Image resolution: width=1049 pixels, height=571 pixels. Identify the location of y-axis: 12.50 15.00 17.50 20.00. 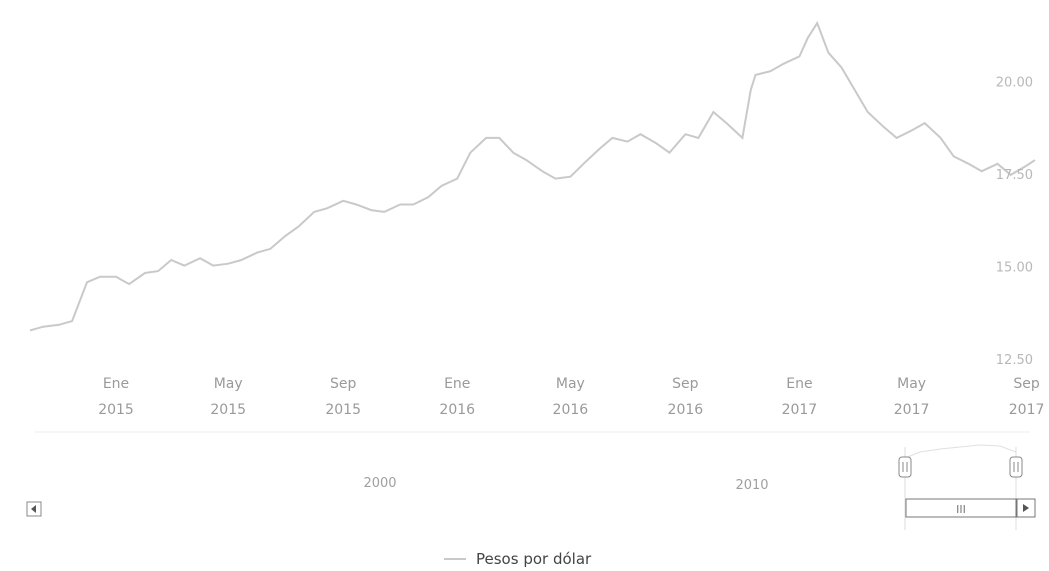
(1014, 221).